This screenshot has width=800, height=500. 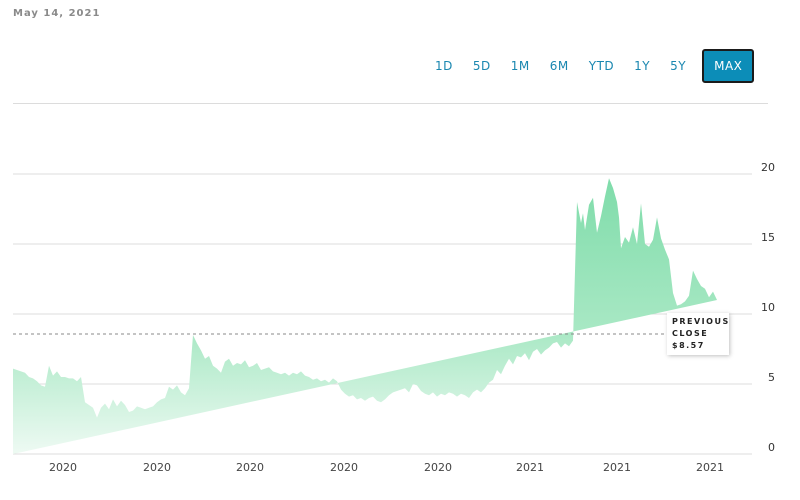 I want to click on range-1y-button: 1Y, so click(x=642, y=66).